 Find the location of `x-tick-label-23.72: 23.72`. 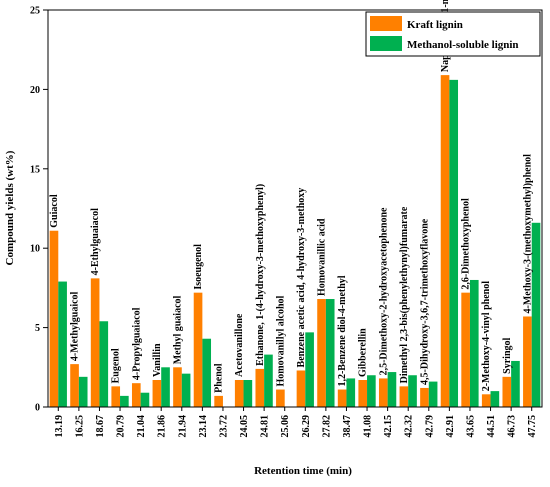

x-tick-label-23.72: 23.72 is located at coordinates (223, 426).